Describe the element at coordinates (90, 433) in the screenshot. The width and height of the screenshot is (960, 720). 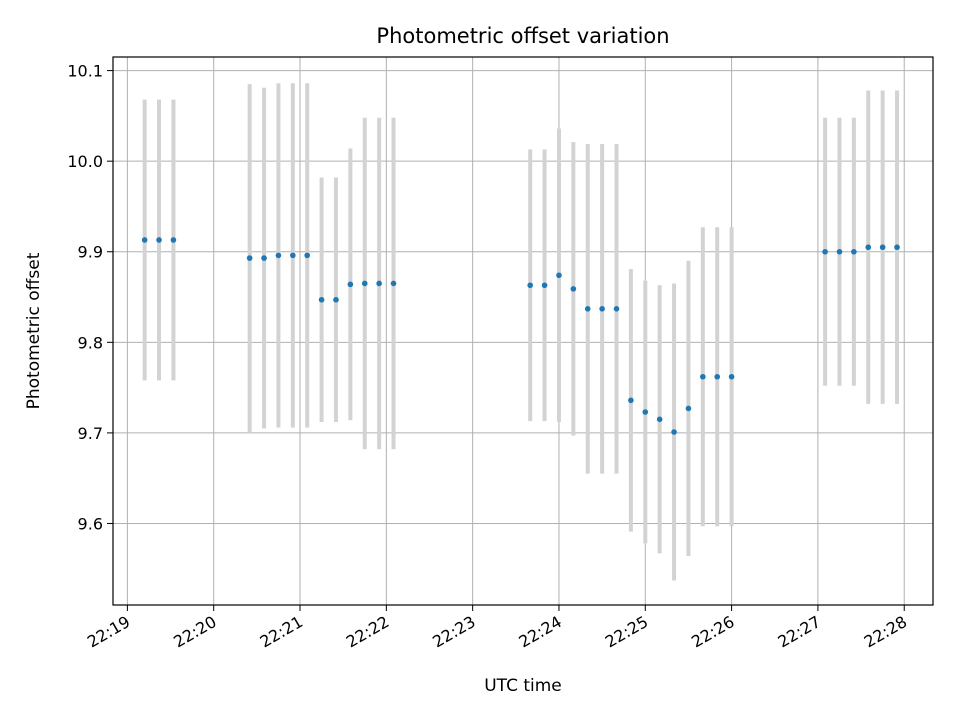
I see `y-tick-label: 9.7` at that location.